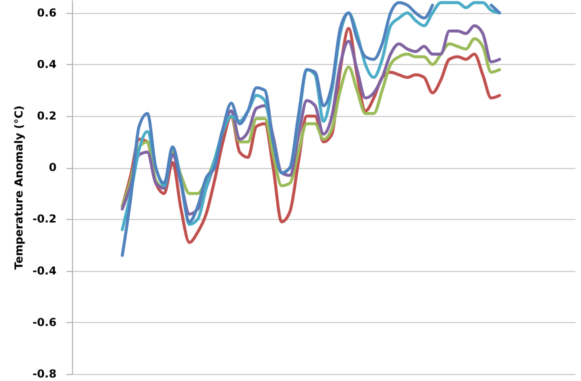 The height and width of the screenshot is (381, 581). What do you see at coordinates (46, 116) in the screenshot?
I see `y-tick-label: 0.2` at bounding box center [46, 116].